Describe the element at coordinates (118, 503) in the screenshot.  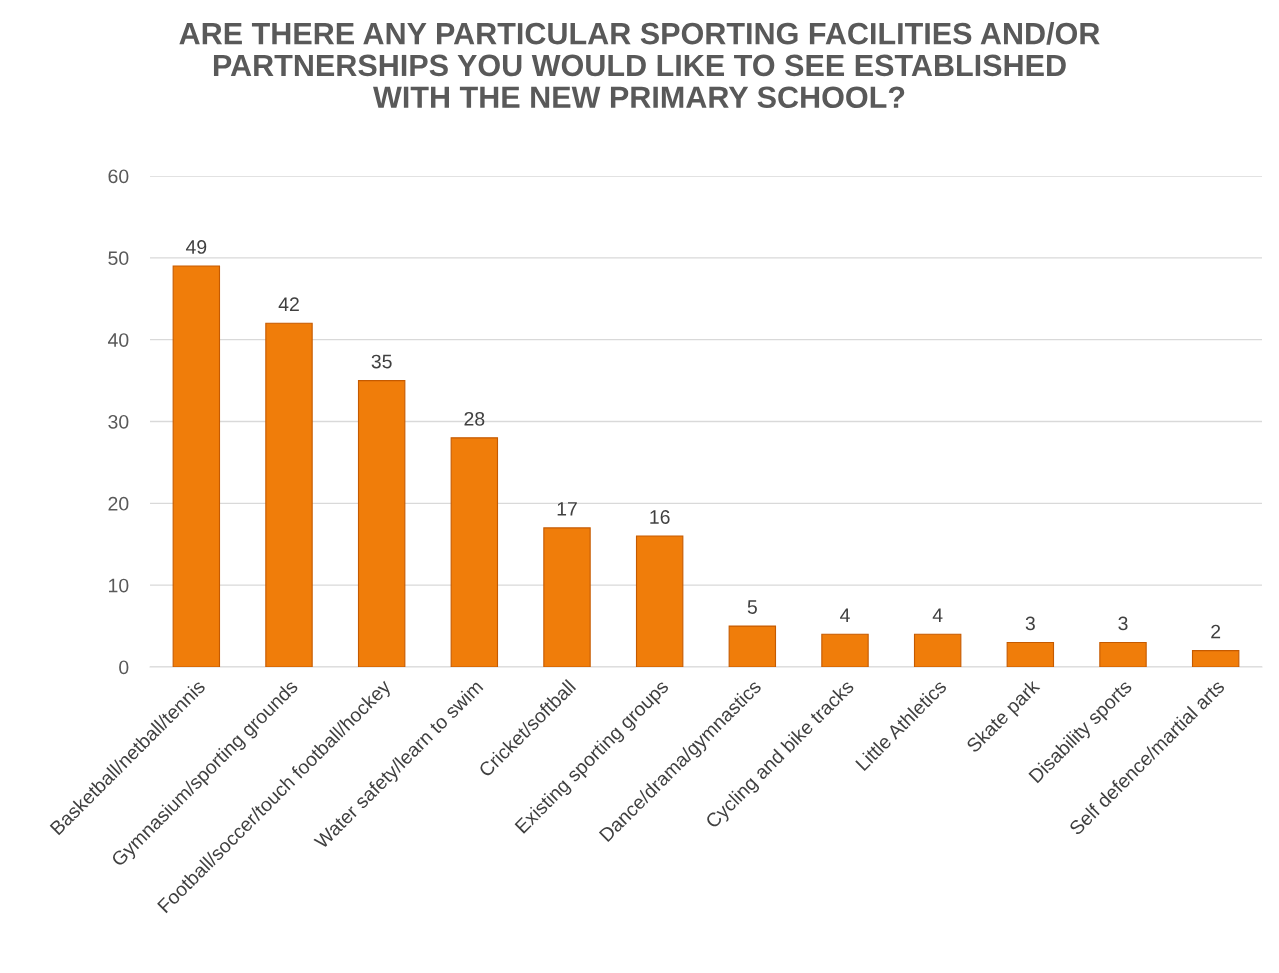
I see `y-tick-label: 20` at that location.